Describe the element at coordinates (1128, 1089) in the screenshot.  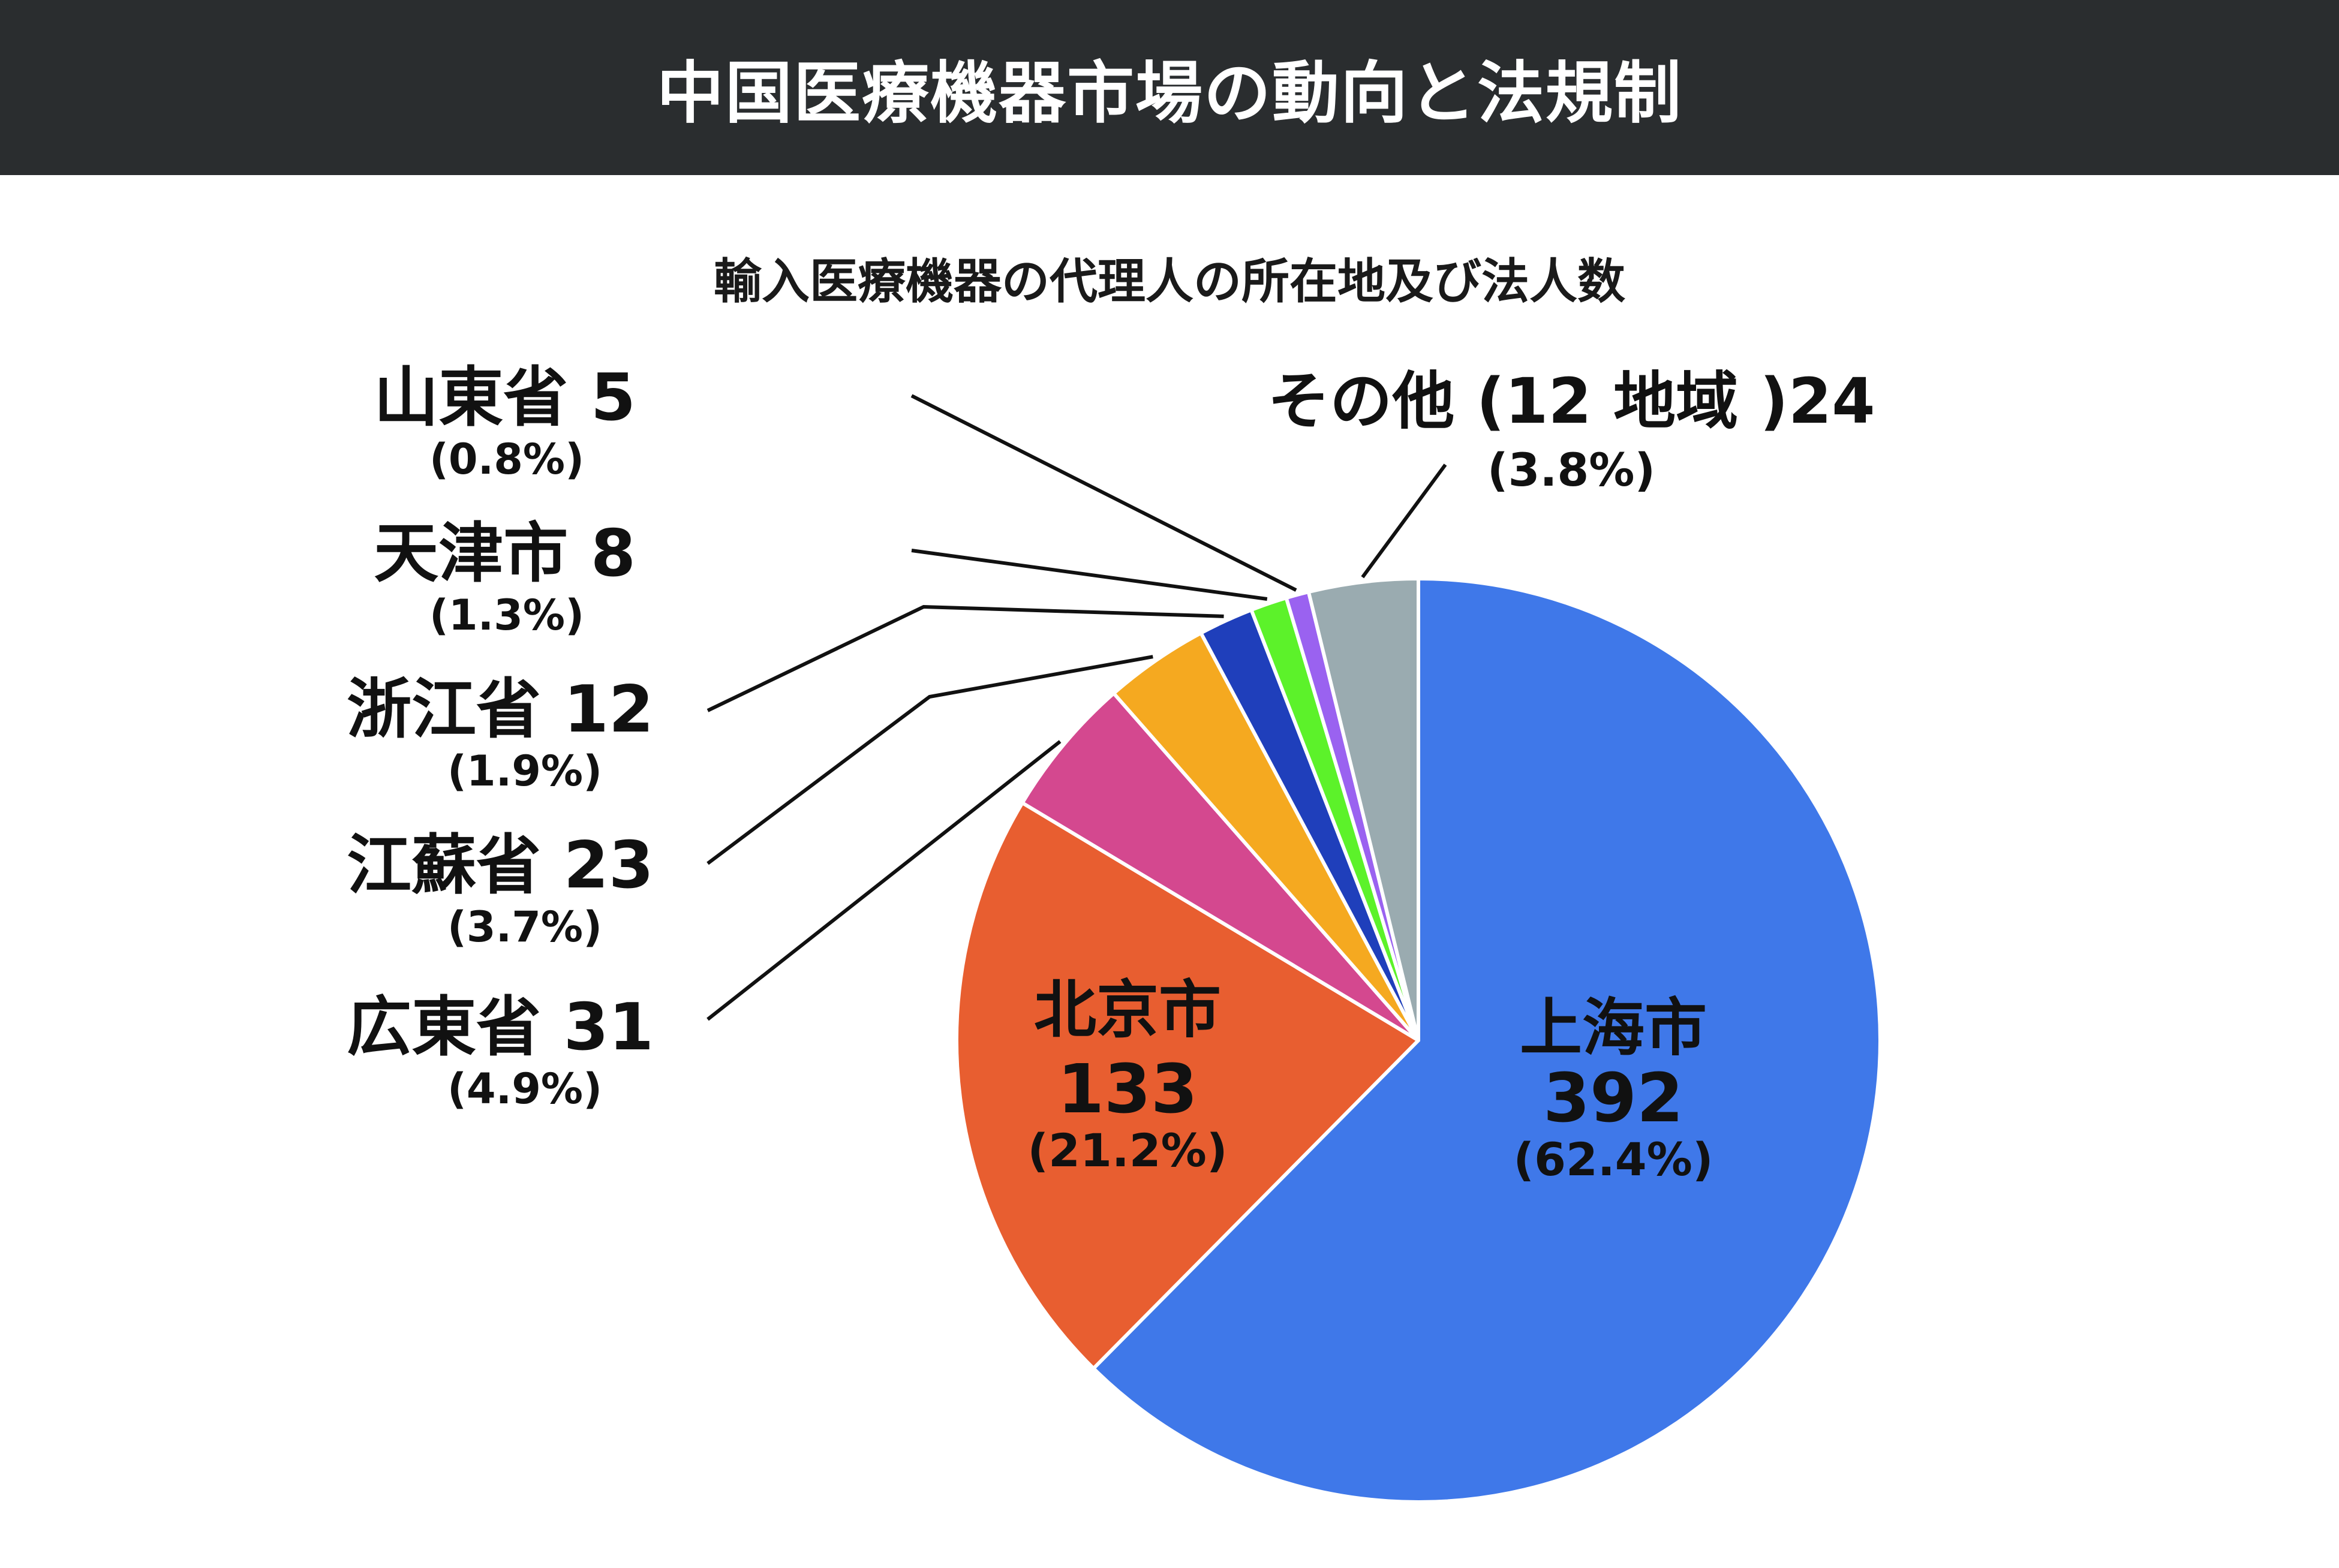
I see `slice-value: 133` at that location.